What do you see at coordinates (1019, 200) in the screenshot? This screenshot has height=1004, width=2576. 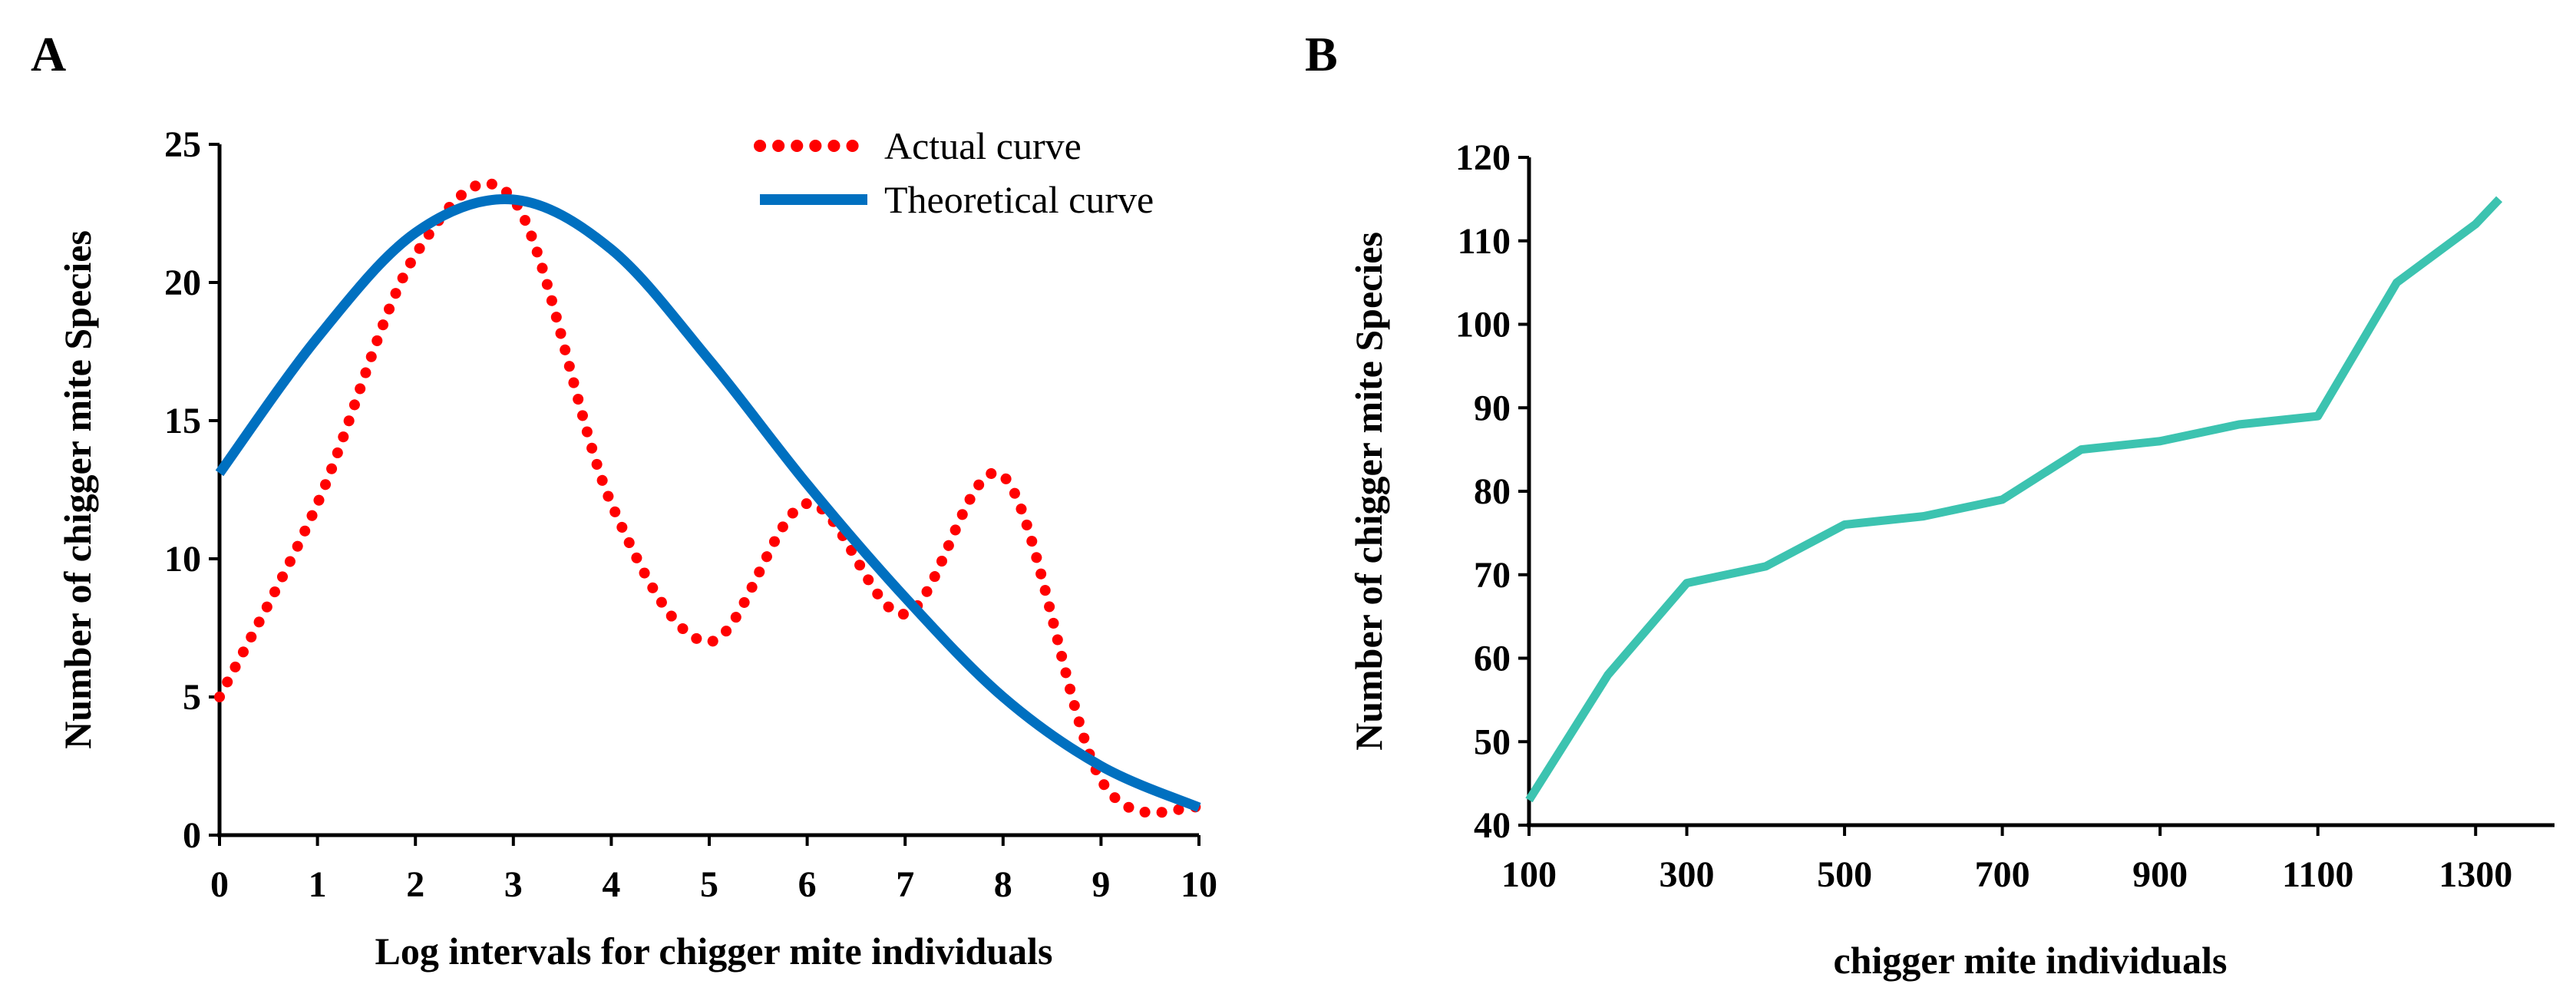 I see `legend-label-theoretical: Theoretical curve` at bounding box center [1019, 200].